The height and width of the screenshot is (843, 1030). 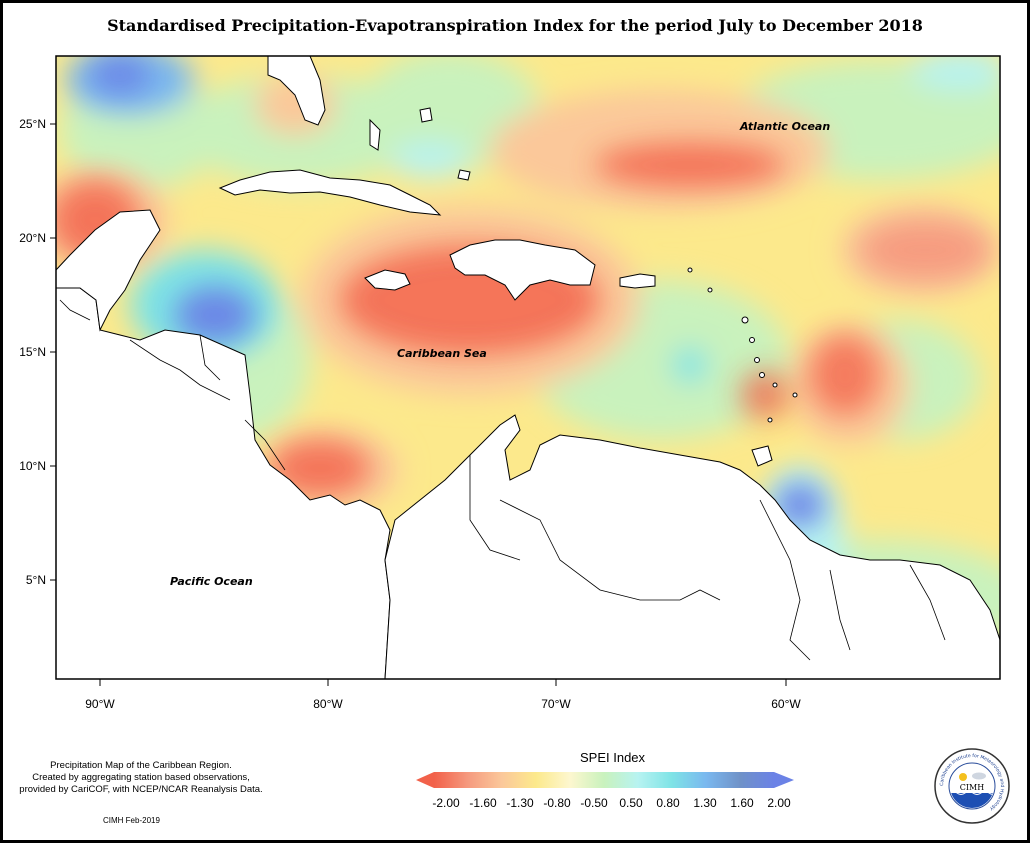 What do you see at coordinates (32, 466) in the screenshot?
I see `lat-label: 10°N` at bounding box center [32, 466].